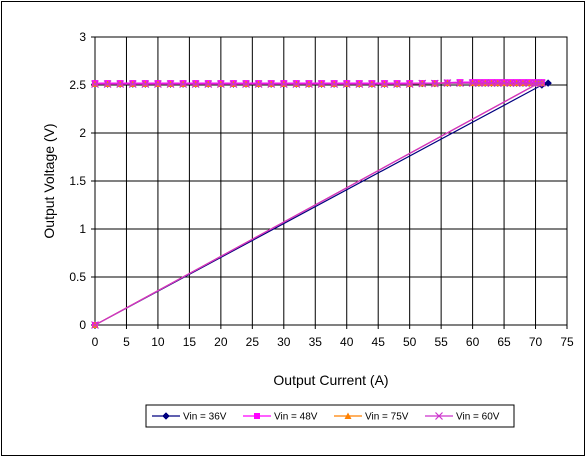 The height and width of the screenshot is (459, 588). Describe the element at coordinates (296, 417) in the screenshot. I see `legend-label: Vin = 48V` at that location.